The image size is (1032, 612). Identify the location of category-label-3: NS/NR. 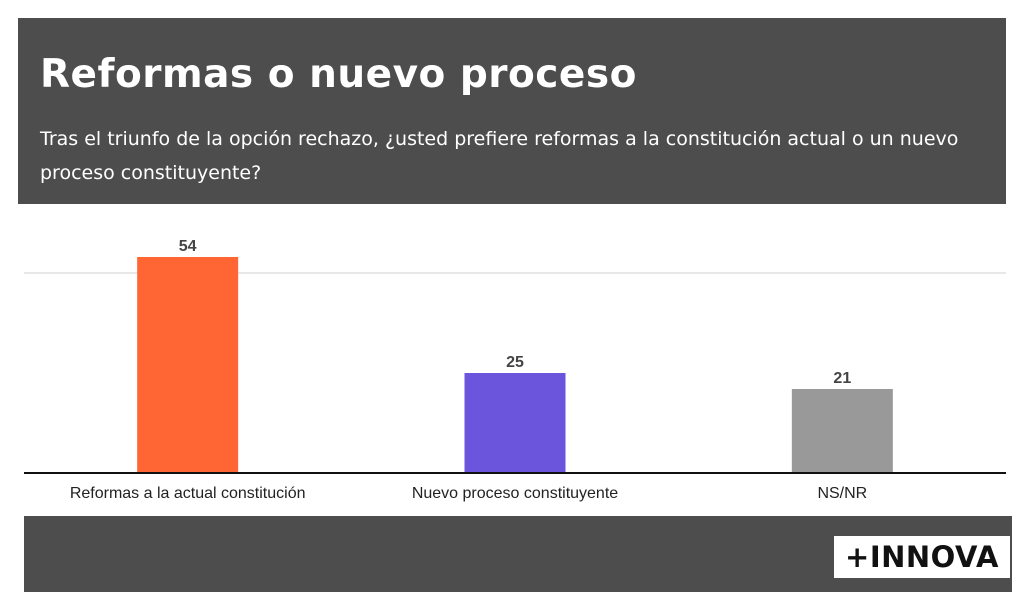
(842, 493).